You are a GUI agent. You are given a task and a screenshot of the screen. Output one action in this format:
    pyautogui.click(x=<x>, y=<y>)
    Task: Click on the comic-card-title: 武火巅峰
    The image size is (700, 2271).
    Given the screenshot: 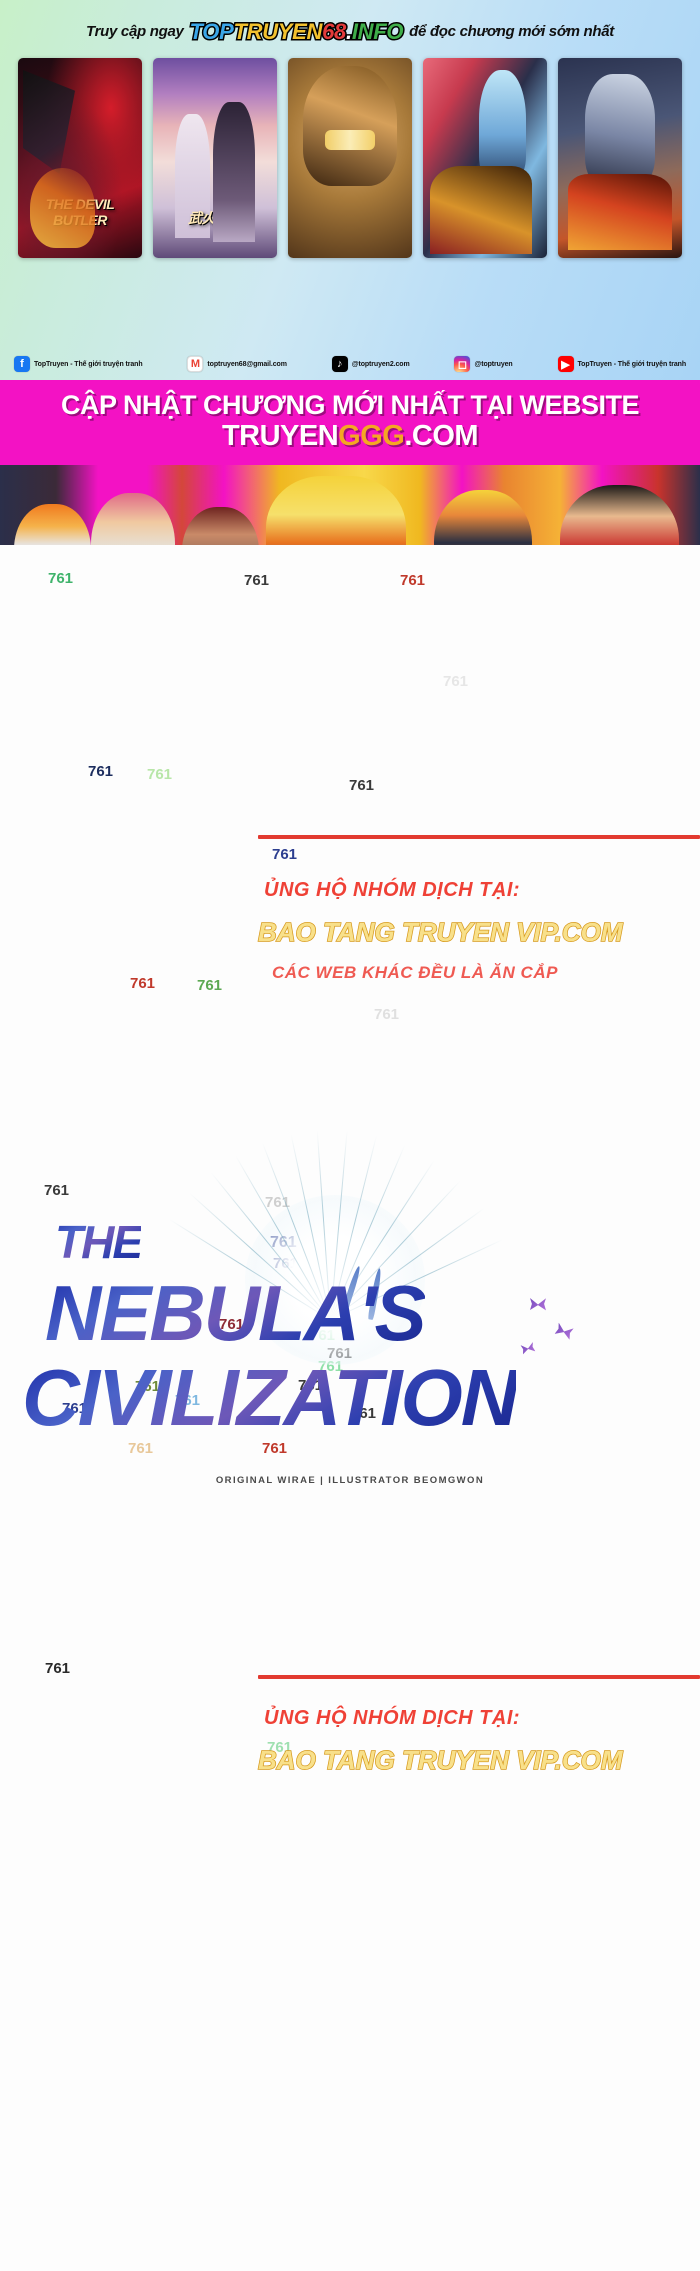 What is the action you would take?
    pyautogui.click(x=215, y=218)
    